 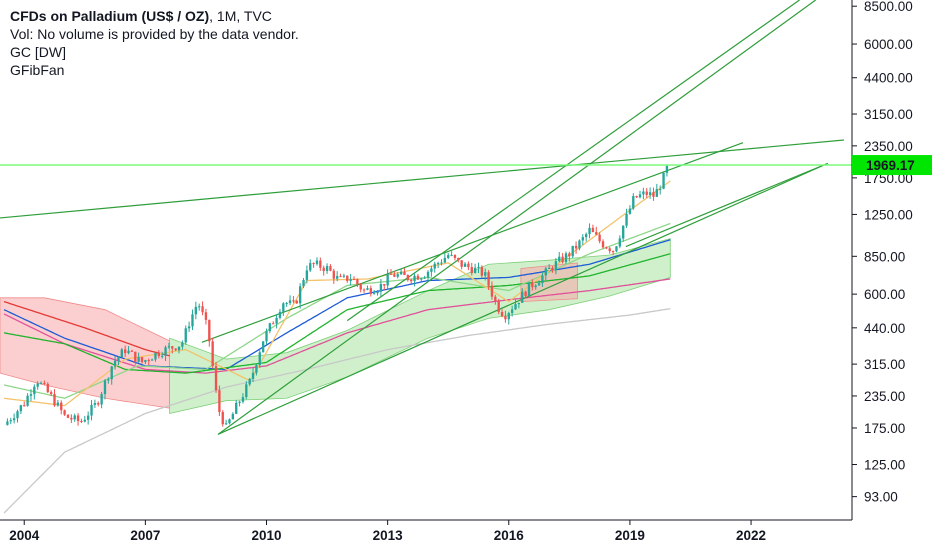 I want to click on x-tick-label: 2013, so click(x=388, y=535).